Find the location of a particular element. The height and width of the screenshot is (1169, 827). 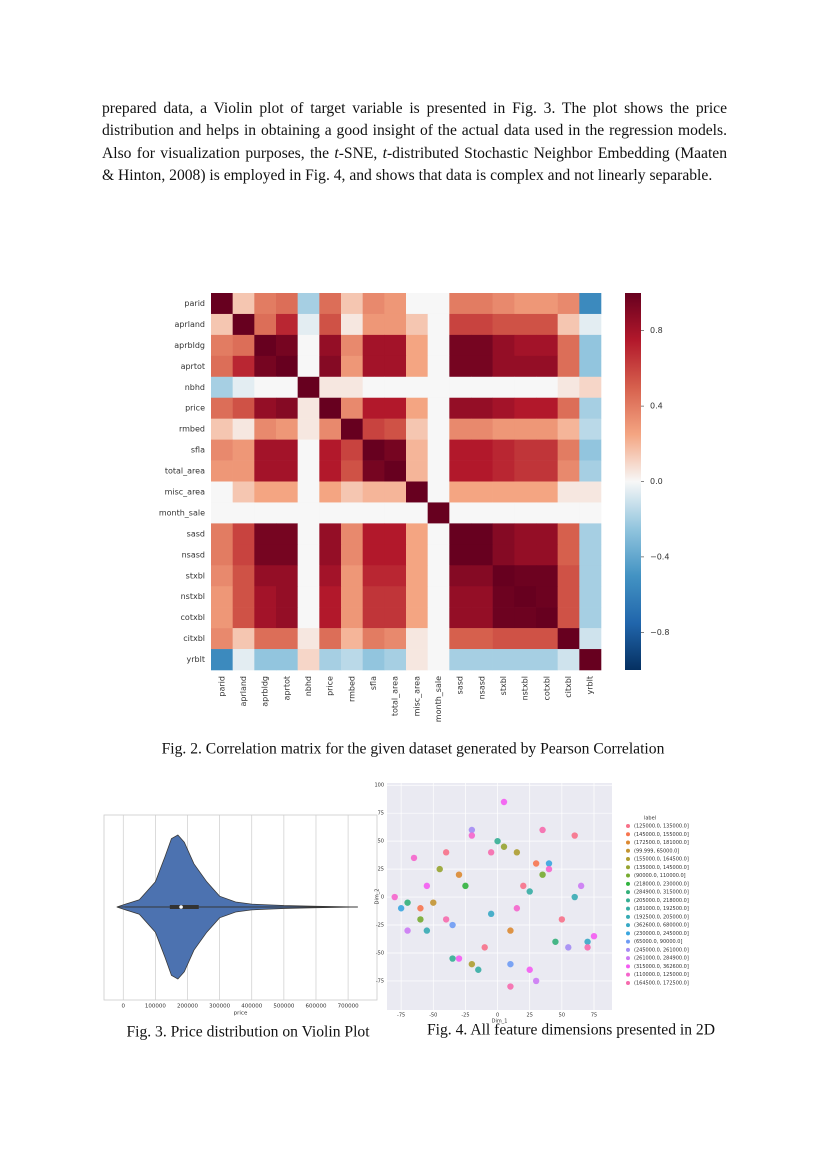

x-tick-label: 400000 is located at coordinates (251, 1007).